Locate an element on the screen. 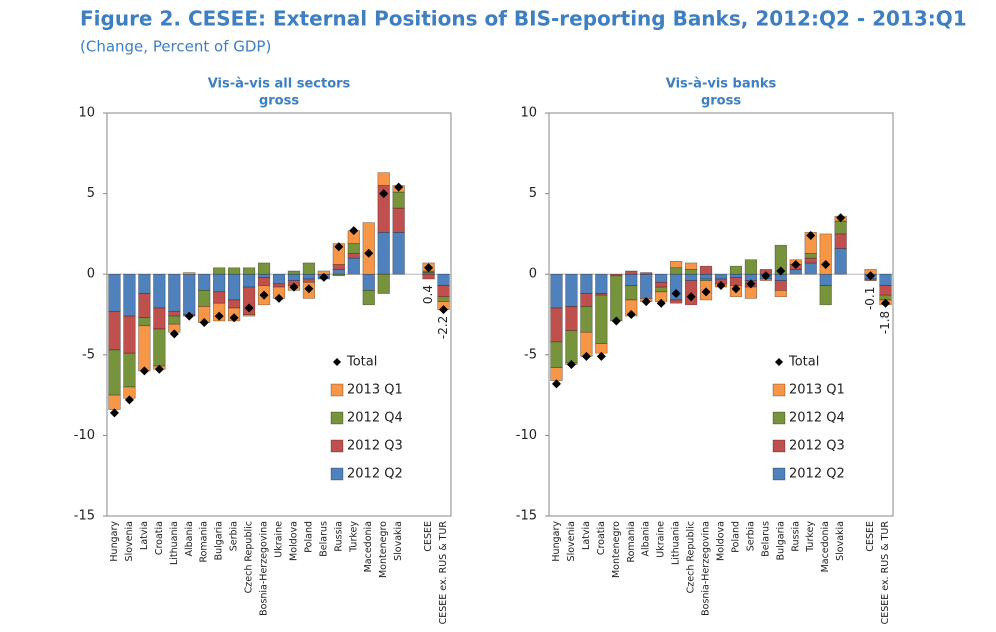 This screenshot has width=996, height=632. x-tick-label: Bulgaria is located at coordinates (780, 540).